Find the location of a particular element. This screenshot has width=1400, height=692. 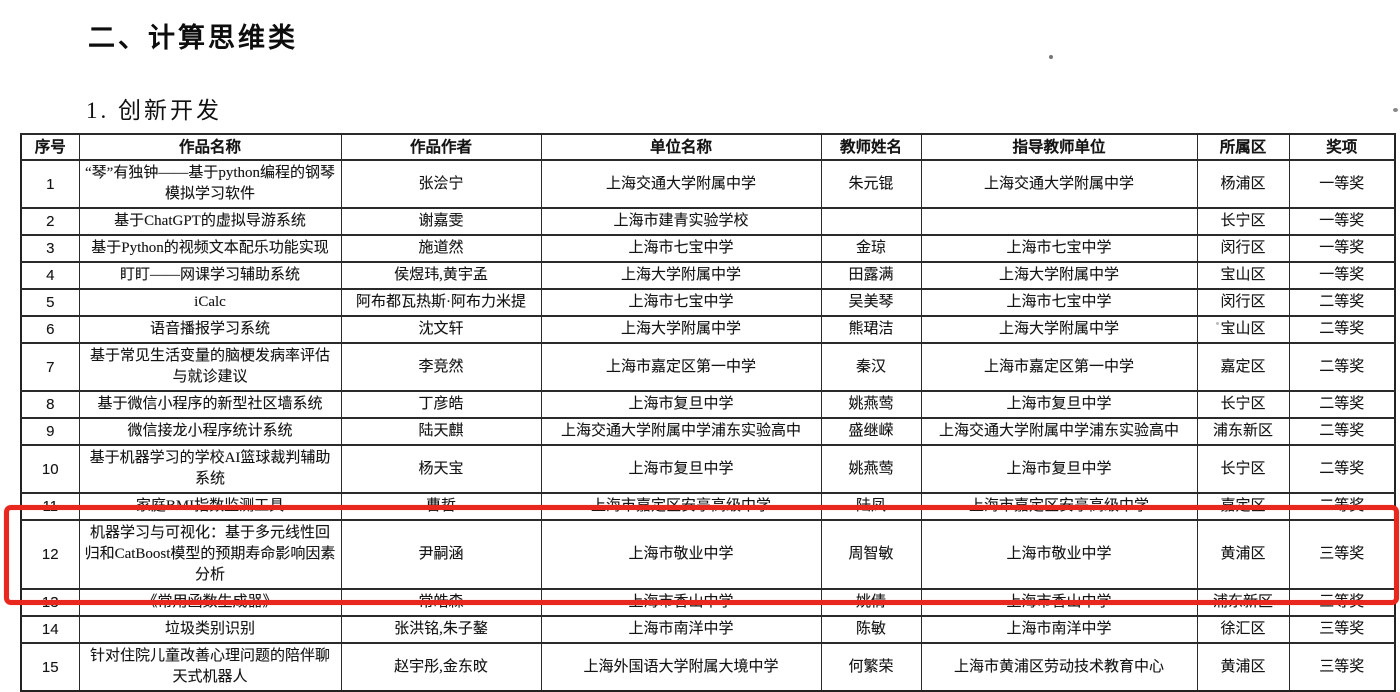

cell-no: 11 is located at coordinates (50, 506).